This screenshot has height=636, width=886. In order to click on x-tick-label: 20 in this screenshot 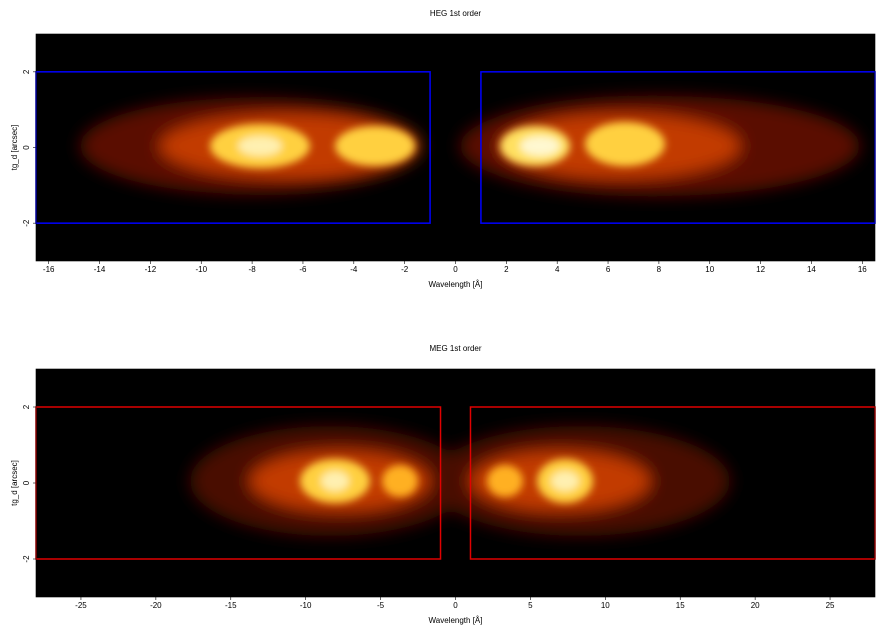, I will do `click(755, 605)`.